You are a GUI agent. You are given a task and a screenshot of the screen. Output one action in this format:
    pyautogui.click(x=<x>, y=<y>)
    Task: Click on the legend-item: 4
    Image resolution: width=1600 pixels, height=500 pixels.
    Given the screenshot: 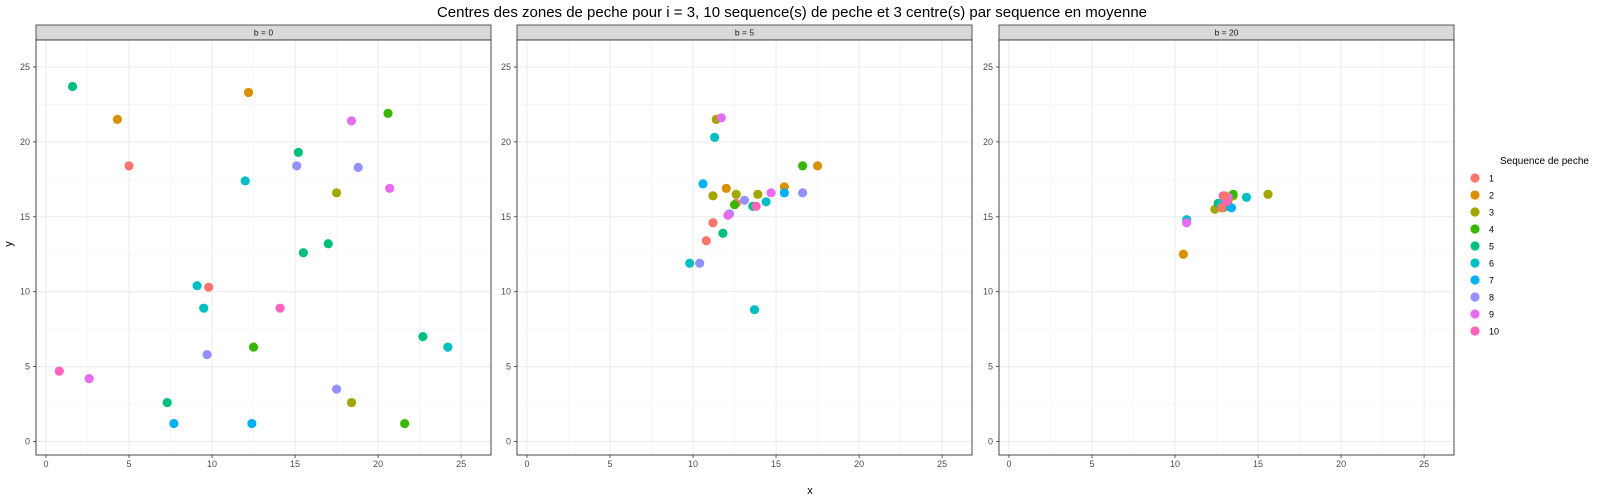 What is the action you would take?
    pyautogui.click(x=1482, y=229)
    